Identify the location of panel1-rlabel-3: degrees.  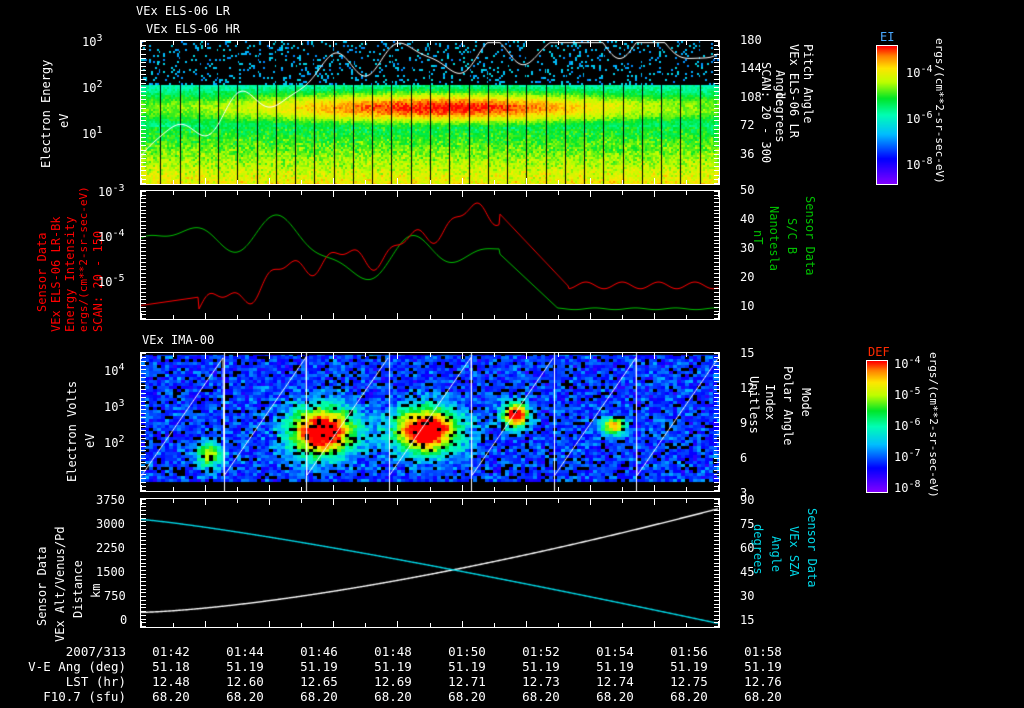
(780, 117).